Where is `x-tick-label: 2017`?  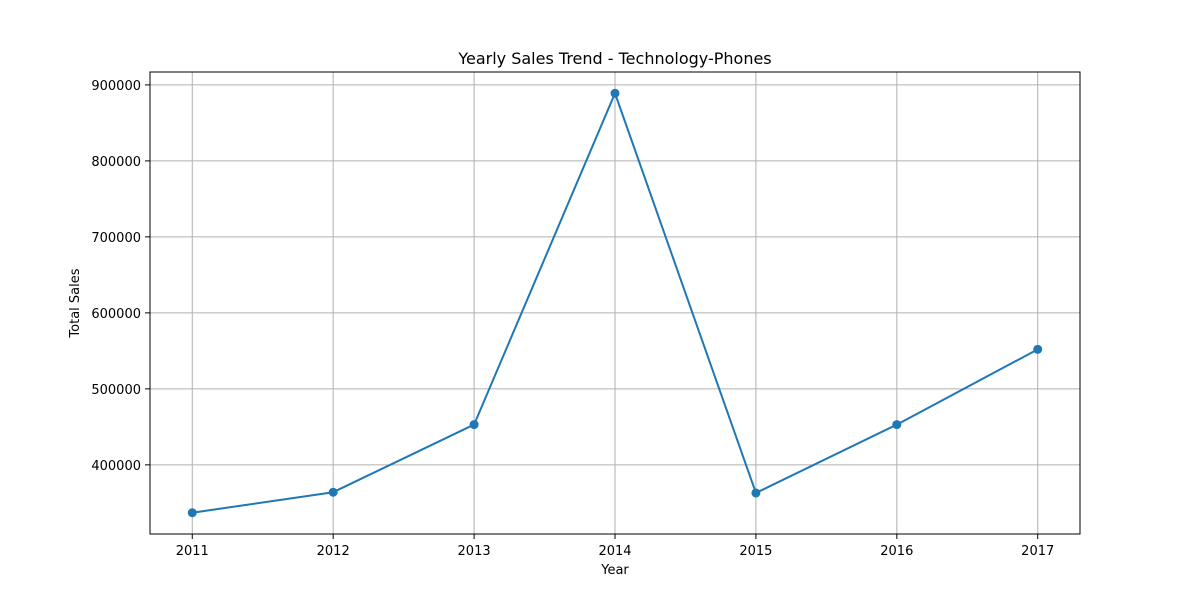 x-tick-label: 2017 is located at coordinates (1037, 551).